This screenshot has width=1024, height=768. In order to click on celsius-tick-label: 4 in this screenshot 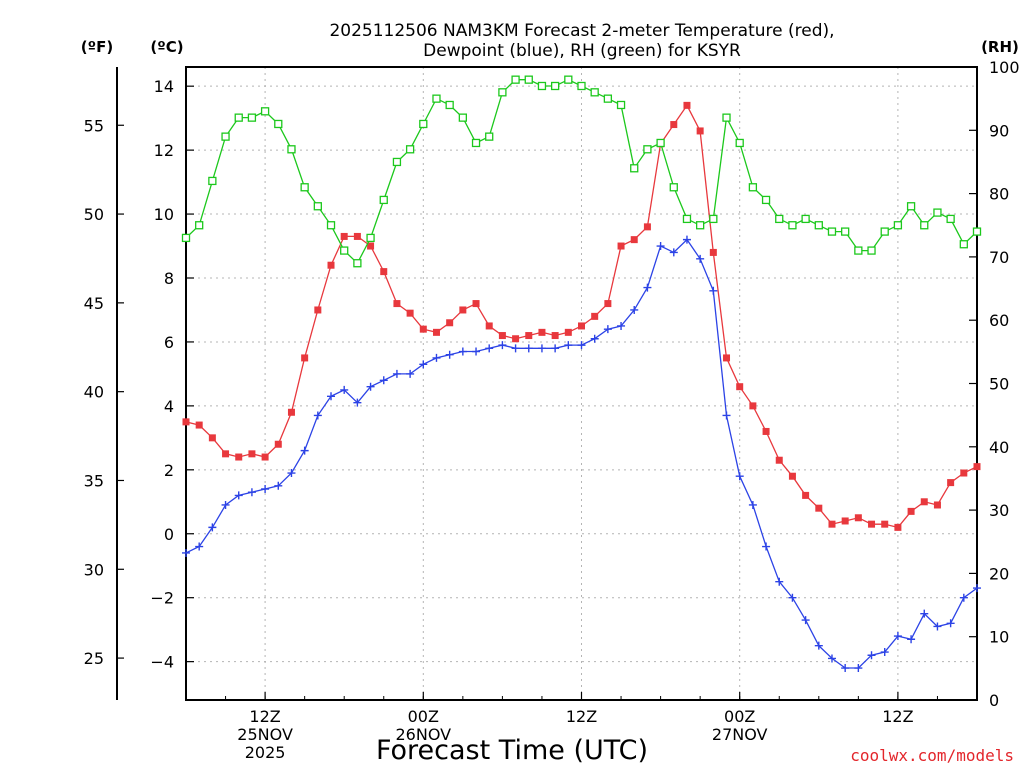, I will do `click(169, 406)`.